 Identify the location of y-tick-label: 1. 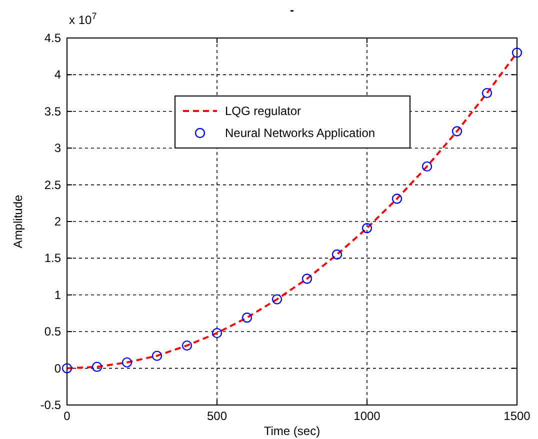
(58, 295).